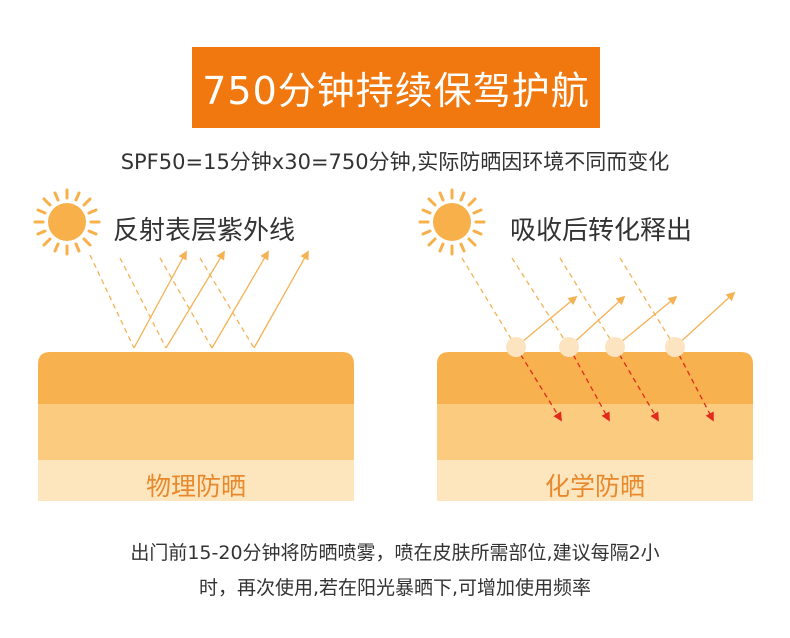 This screenshot has width=790, height=638. I want to click on physical-sunscreen-label: 物理防晒, so click(195, 486).